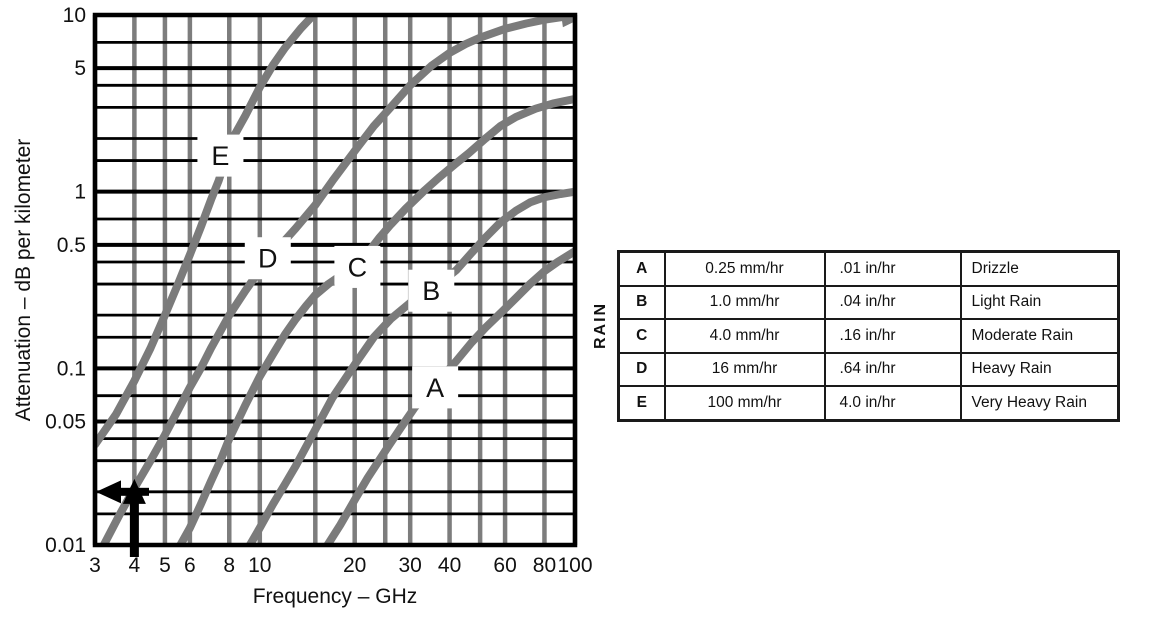 Image resolution: width=1173 pixels, height=623 pixels. I want to click on curve-label-box-A, so click(435, 387).